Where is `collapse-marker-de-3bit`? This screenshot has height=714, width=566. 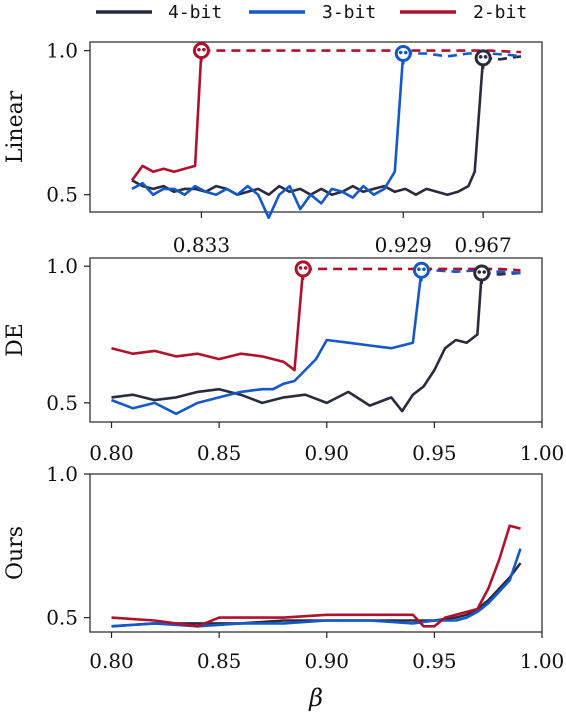 collapse-marker-de-3bit is located at coordinates (421, 271).